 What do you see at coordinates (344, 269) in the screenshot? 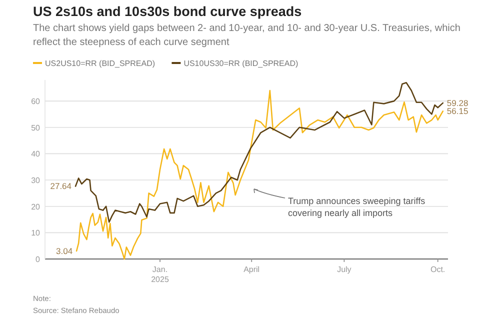
I see `x-tick-label: July` at bounding box center [344, 269].